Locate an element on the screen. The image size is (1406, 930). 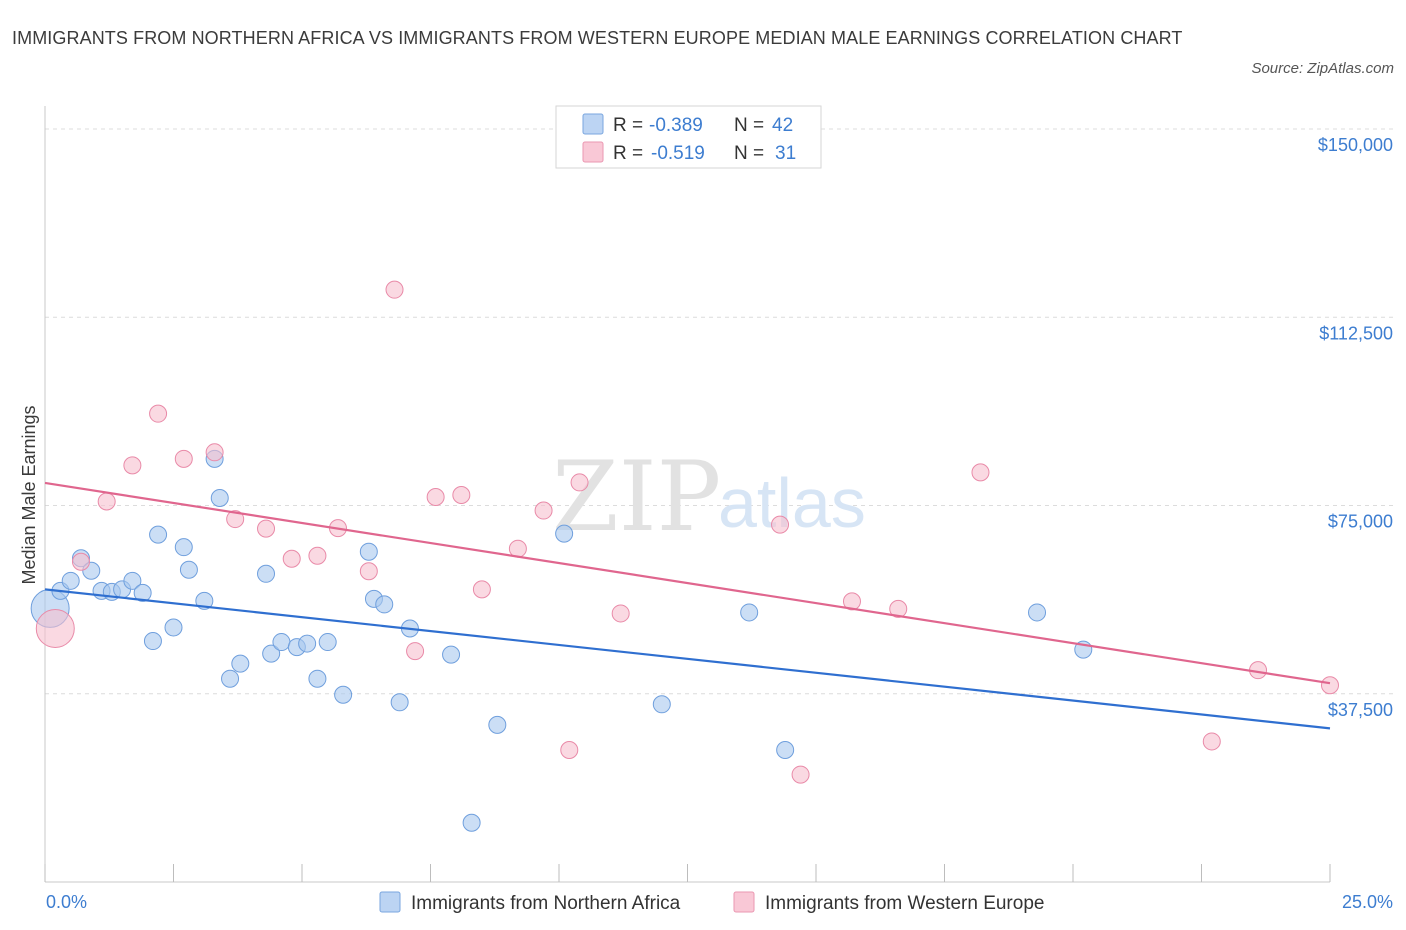
legend-swatch-blue is located at coordinates (593, 124).